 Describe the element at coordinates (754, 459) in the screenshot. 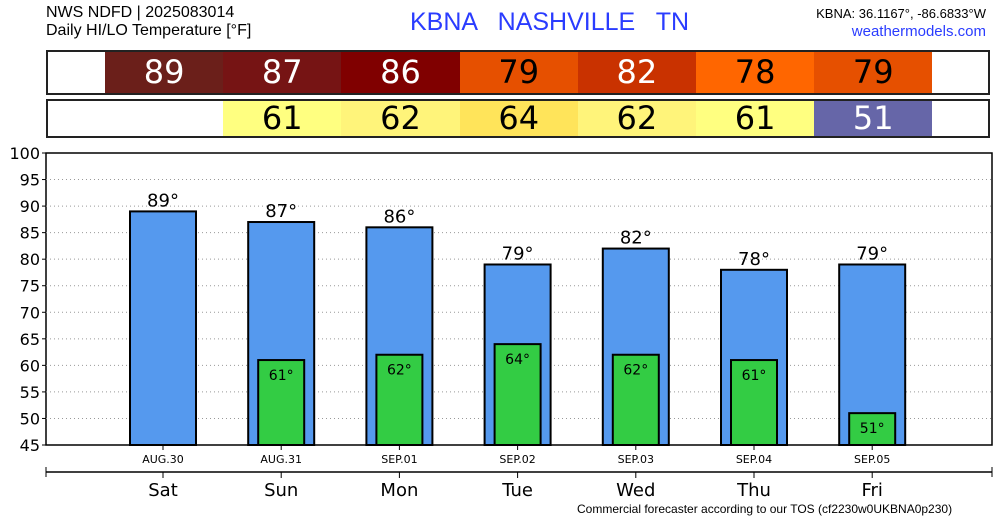

I see `date-label: SEP.04` at that location.